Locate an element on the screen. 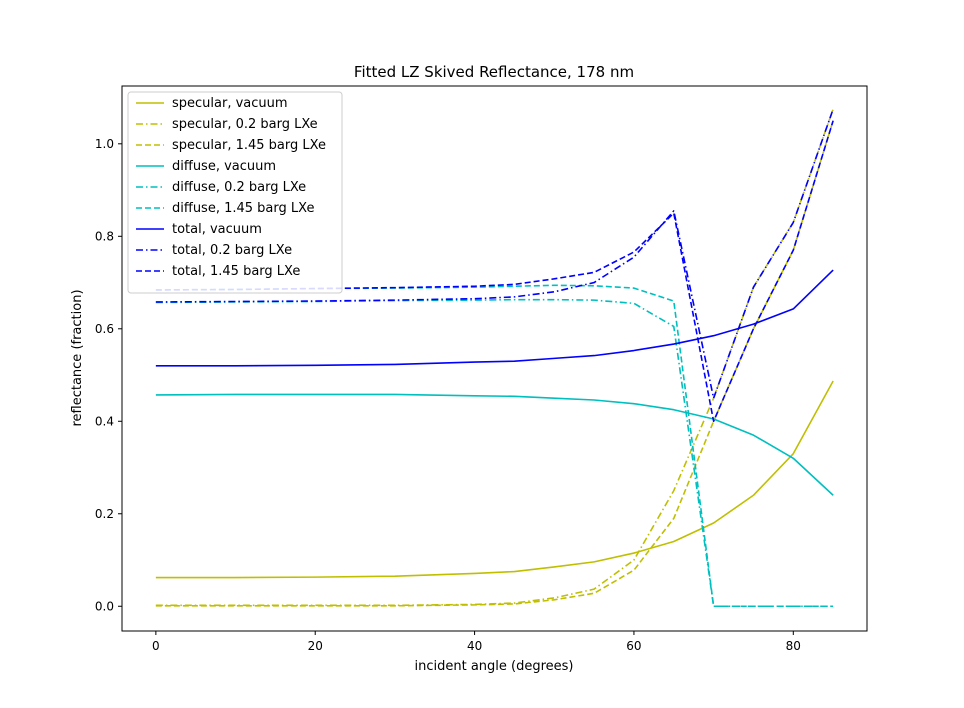 The height and width of the screenshot is (708, 964). y-tick-label: 0.6 is located at coordinates (104, 329).